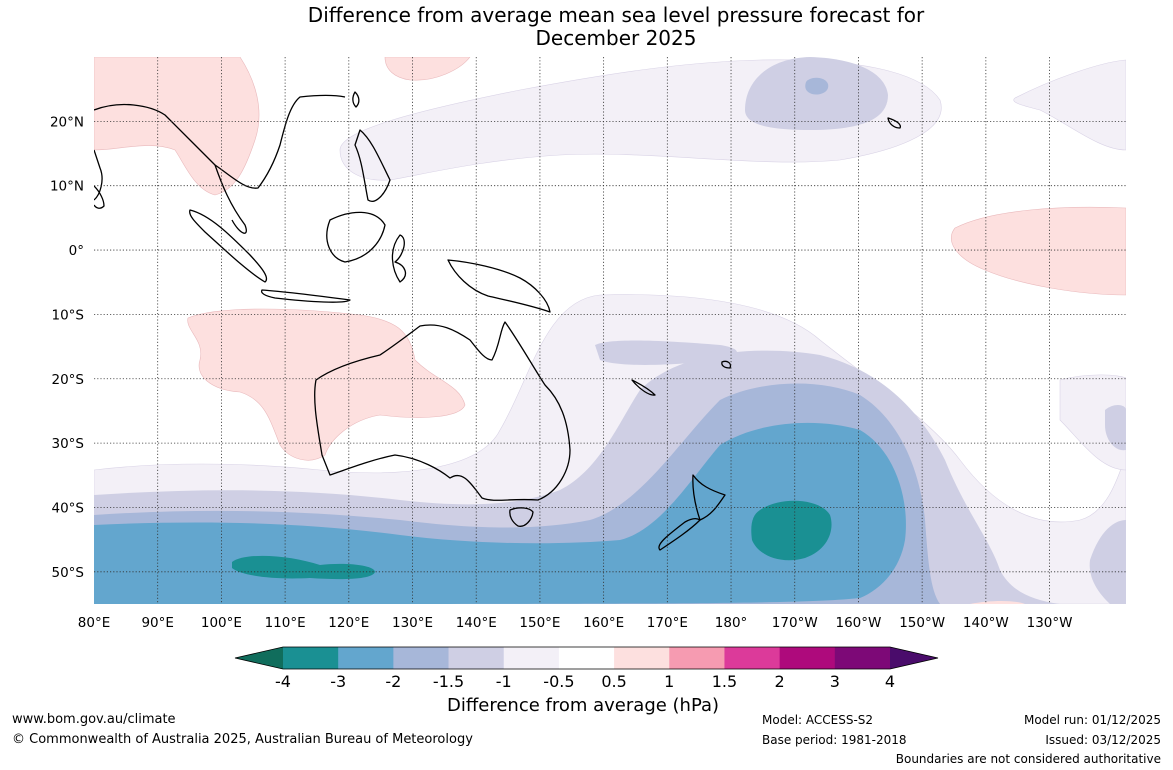 This screenshot has width=1173, height=770. Describe the element at coordinates (230, 199) in the screenshot. I see `coastline-malay-peninsula` at that location.